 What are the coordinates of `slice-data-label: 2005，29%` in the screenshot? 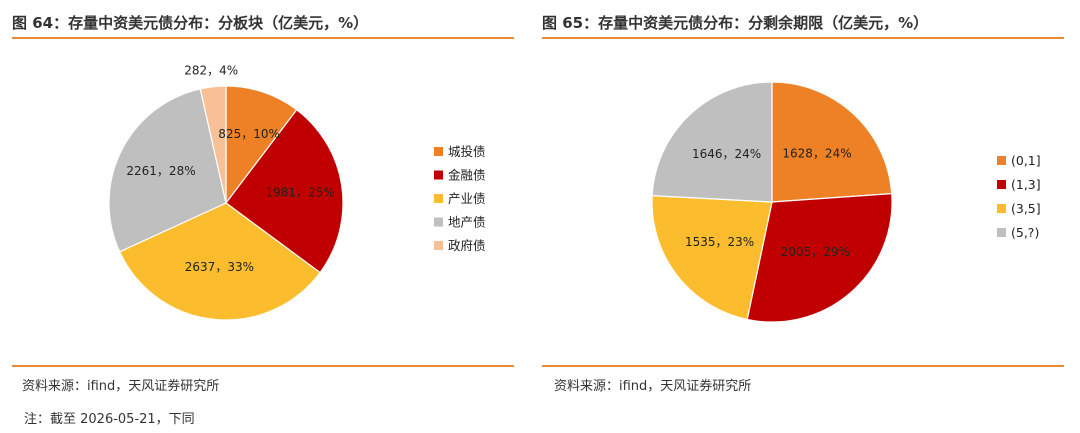 It's located at (815, 252).